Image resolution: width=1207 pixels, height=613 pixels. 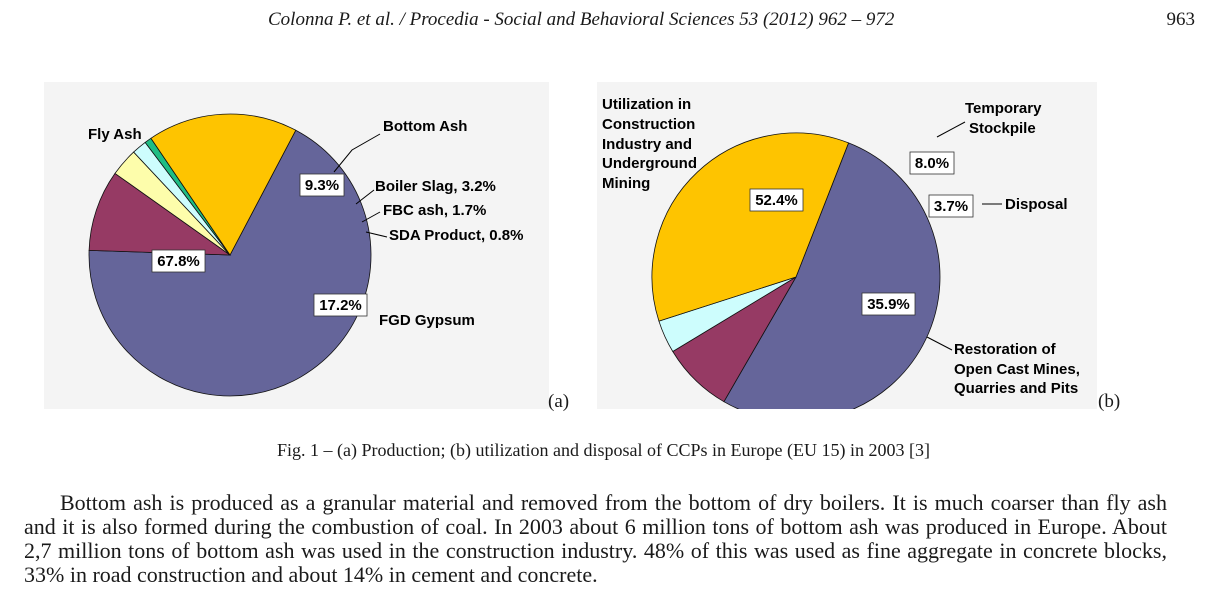 I want to click on value-label-3-7: 3.7%, so click(x=951, y=206).